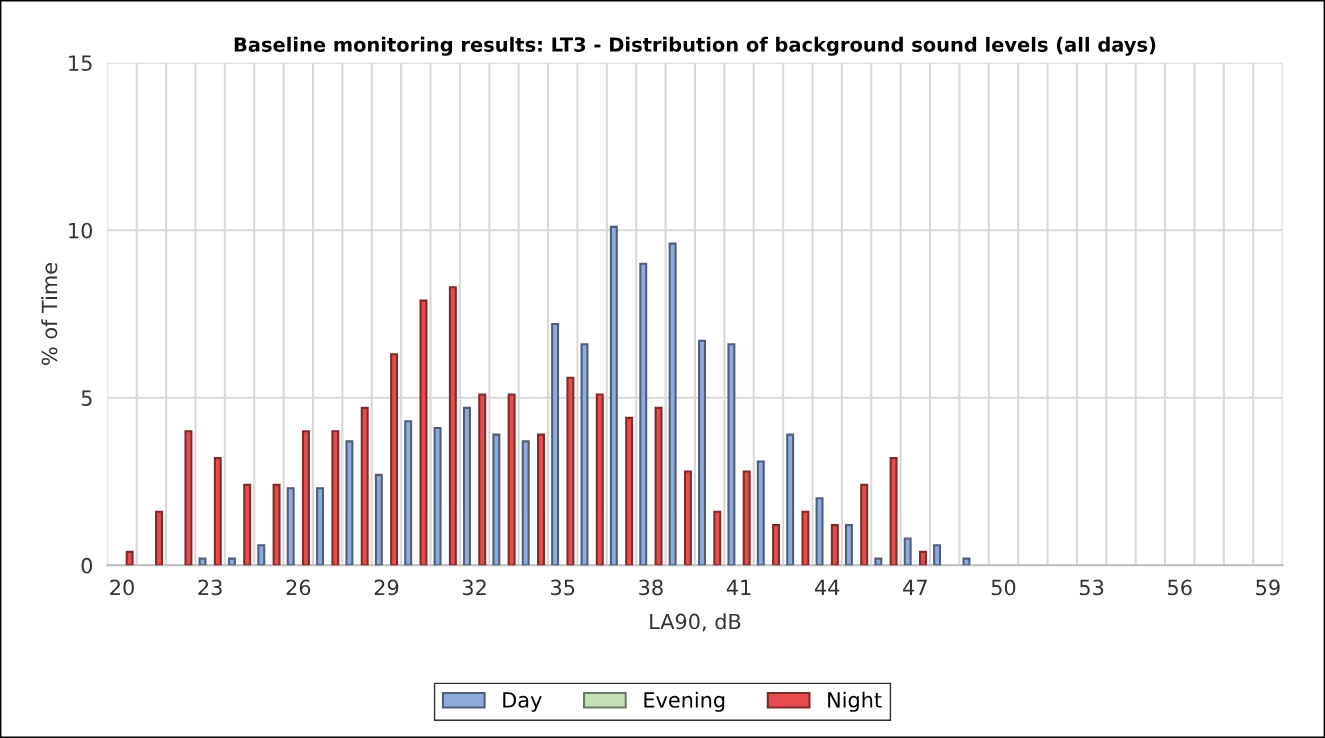 This screenshot has width=1325, height=738. What do you see at coordinates (522, 702) in the screenshot?
I see `legend-label: Day` at bounding box center [522, 702].